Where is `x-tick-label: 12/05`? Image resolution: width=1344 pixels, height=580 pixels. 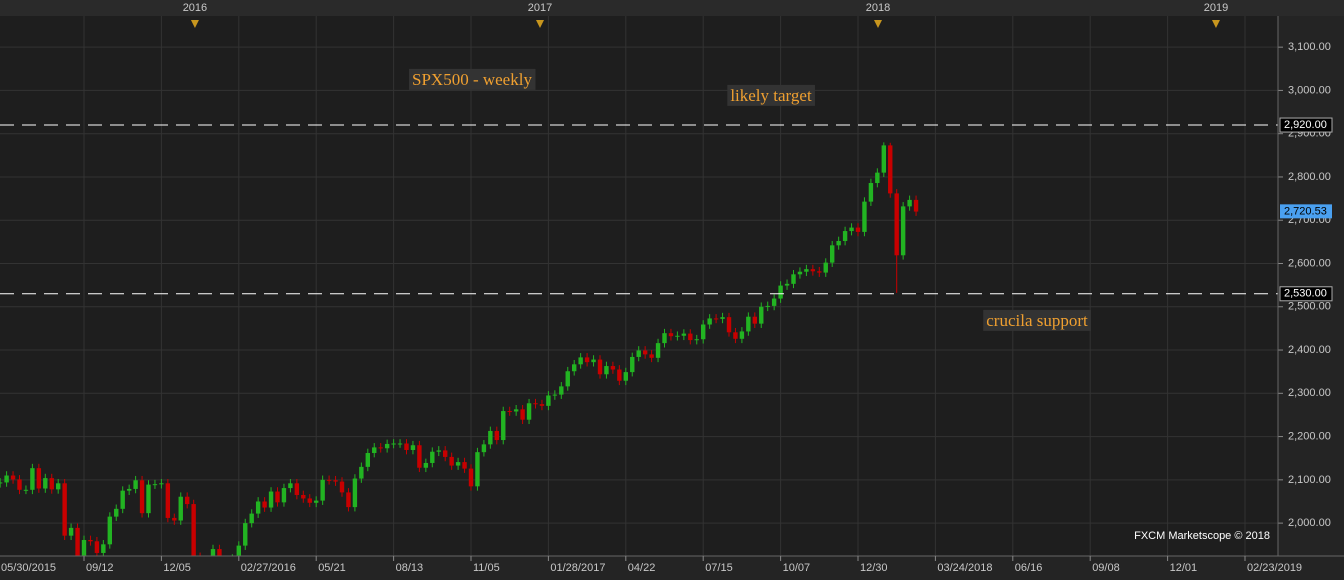 x-tick-label: 12/05 is located at coordinates (177, 568).